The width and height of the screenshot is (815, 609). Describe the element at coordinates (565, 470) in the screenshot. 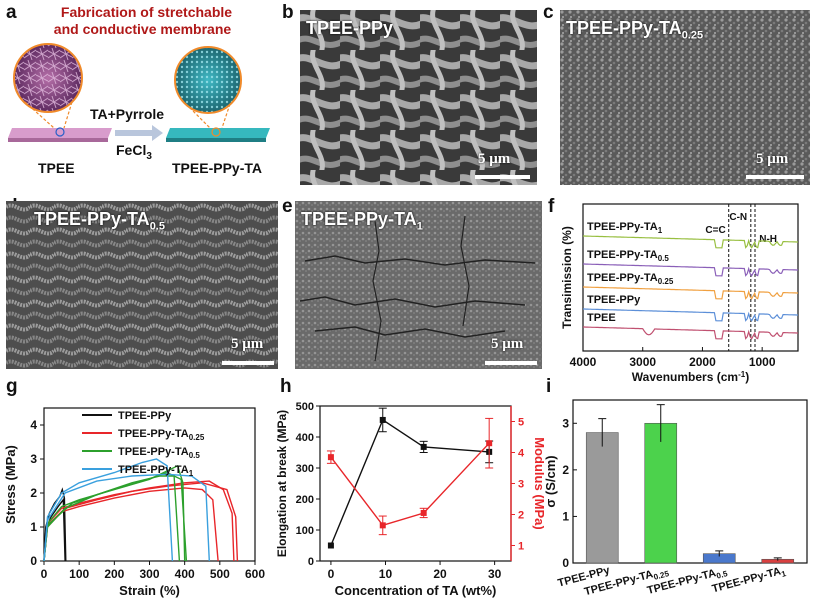

I see `y-tick-label-i: 2` at that location.